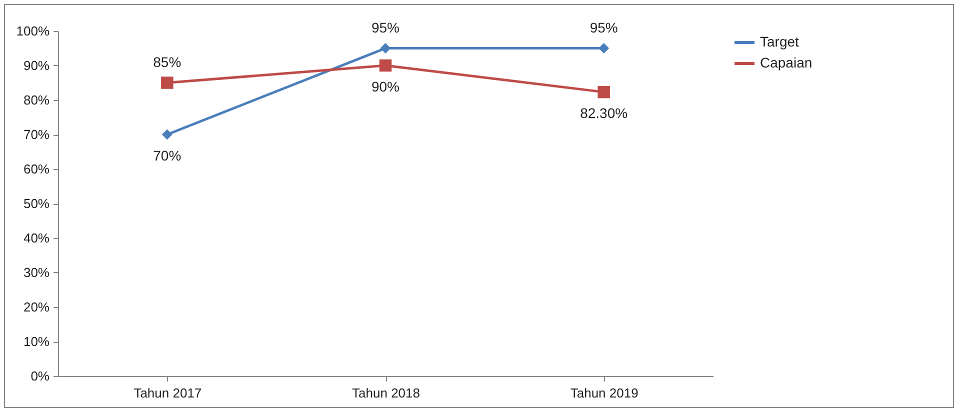  Describe the element at coordinates (167, 156) in the screenshot. I see `data-label: 70%` at that location.